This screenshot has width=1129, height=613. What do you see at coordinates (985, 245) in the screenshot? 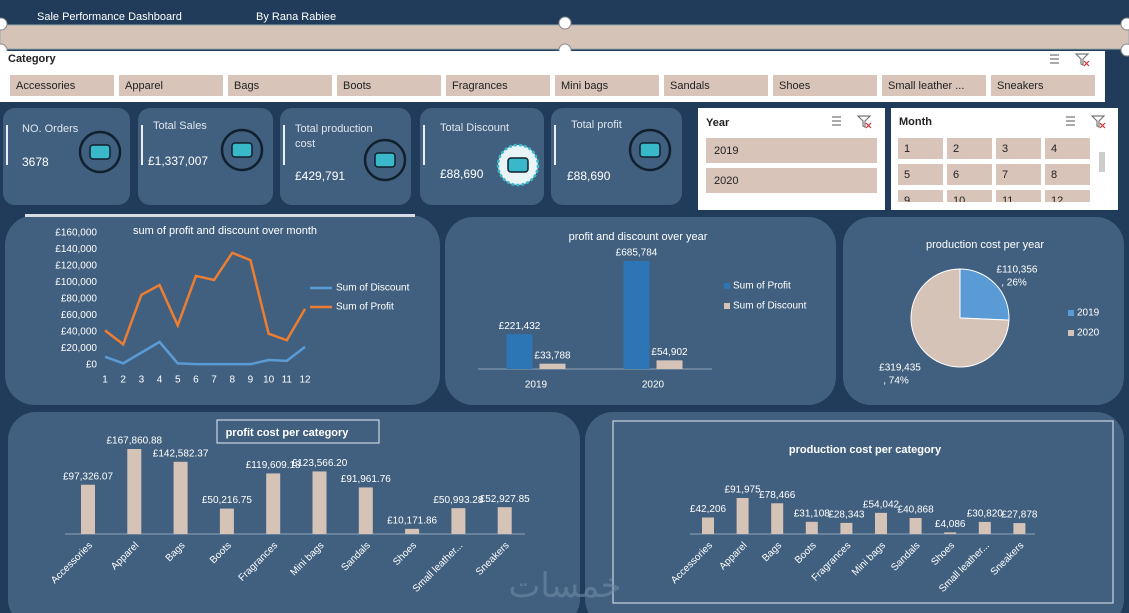
I see `chart-title: production cost per year` at bounding box center [985, 245].